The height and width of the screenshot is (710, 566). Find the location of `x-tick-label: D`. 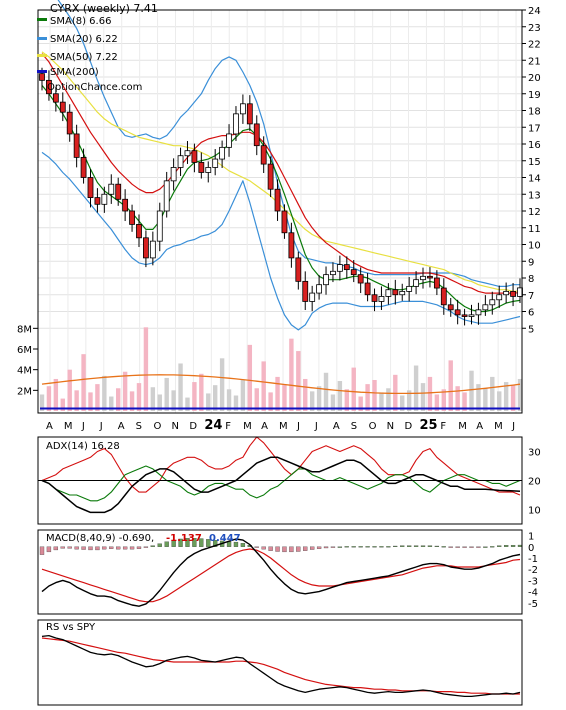

x-tick-label: D is located at coordinates (193, 426).